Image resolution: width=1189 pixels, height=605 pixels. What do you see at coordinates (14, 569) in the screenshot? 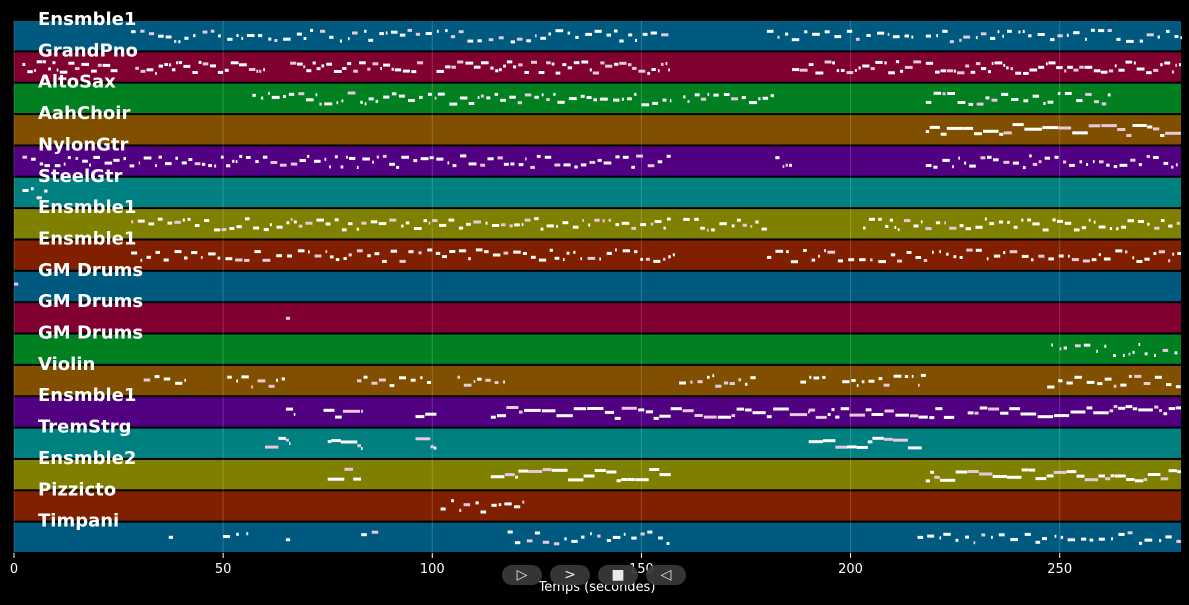
I see `x-tick-label: 0` at bounding box center [14, 569].